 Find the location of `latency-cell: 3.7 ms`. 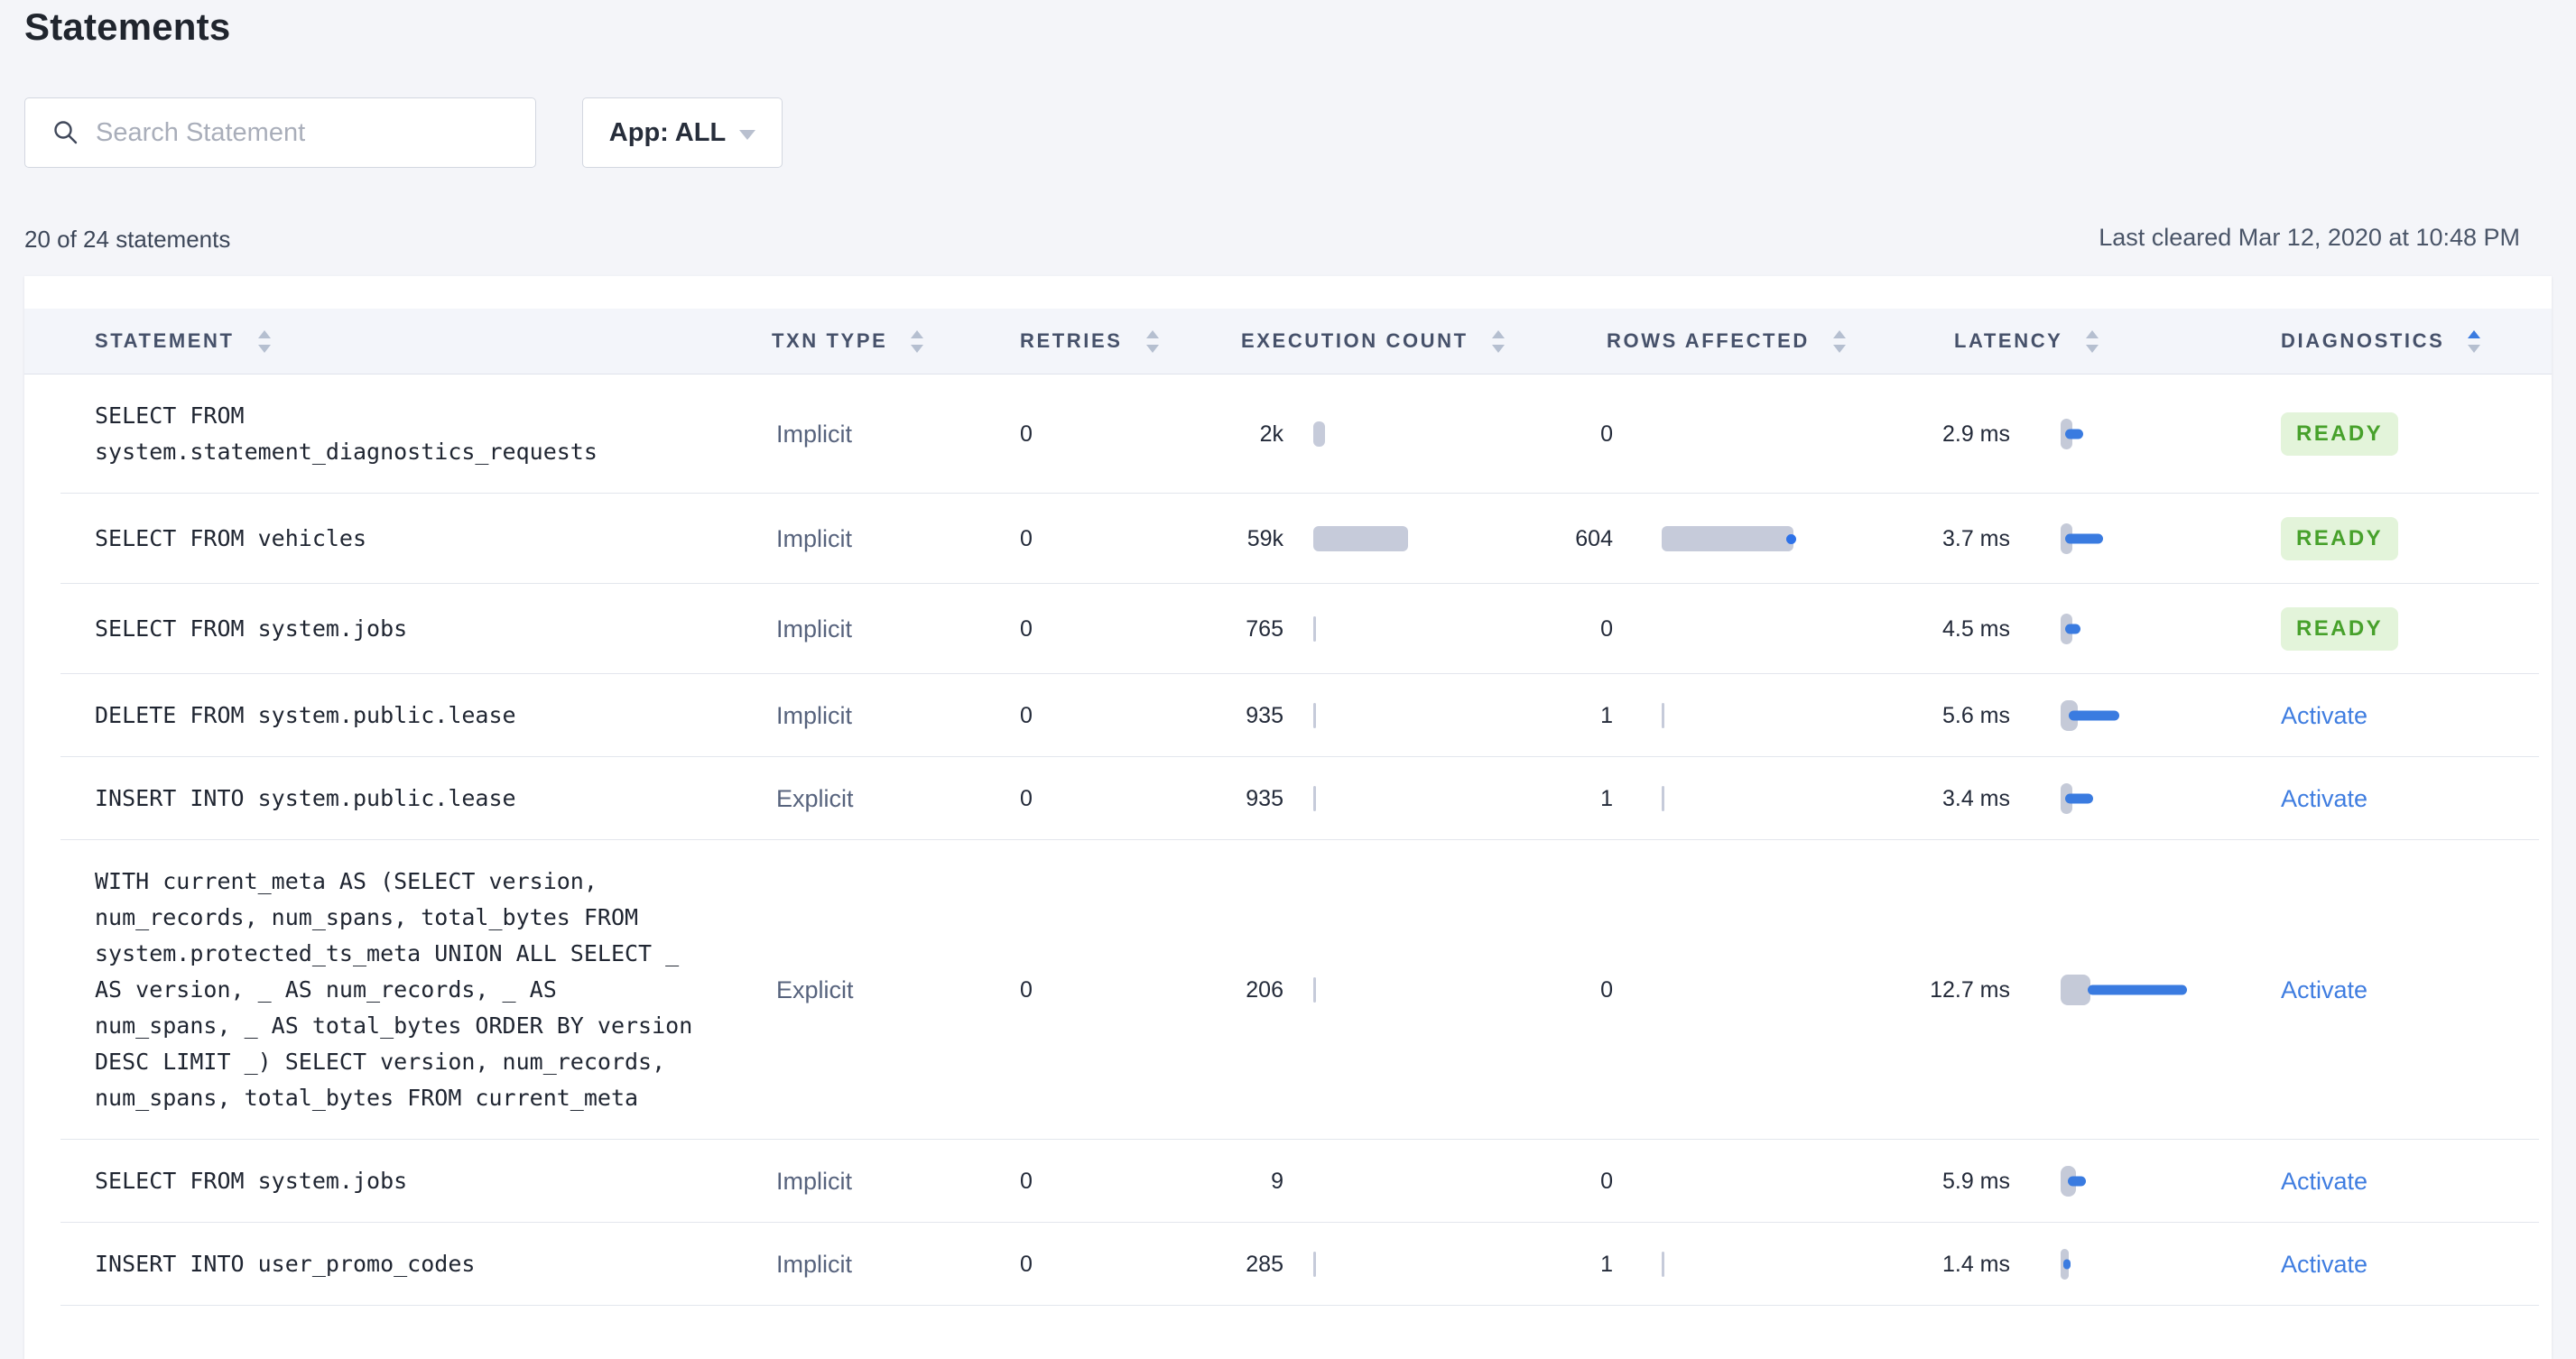

latency-cell: 3.7 ms is located at coordinates (2078, 539).